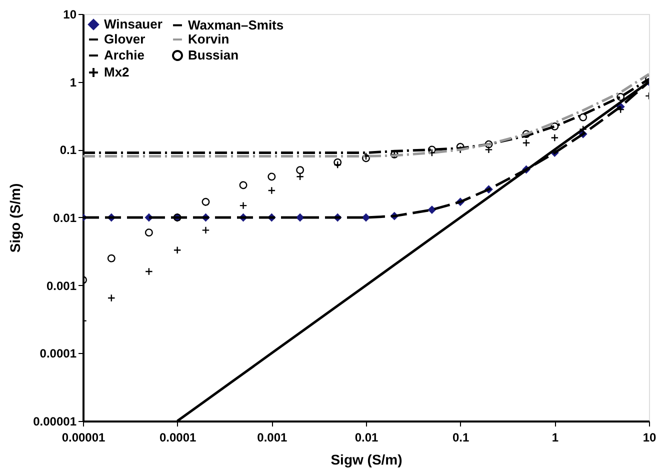  Describe the element at coordinates (649, 437) in the screenshot. I see `x-tick-label: 10` at that location.